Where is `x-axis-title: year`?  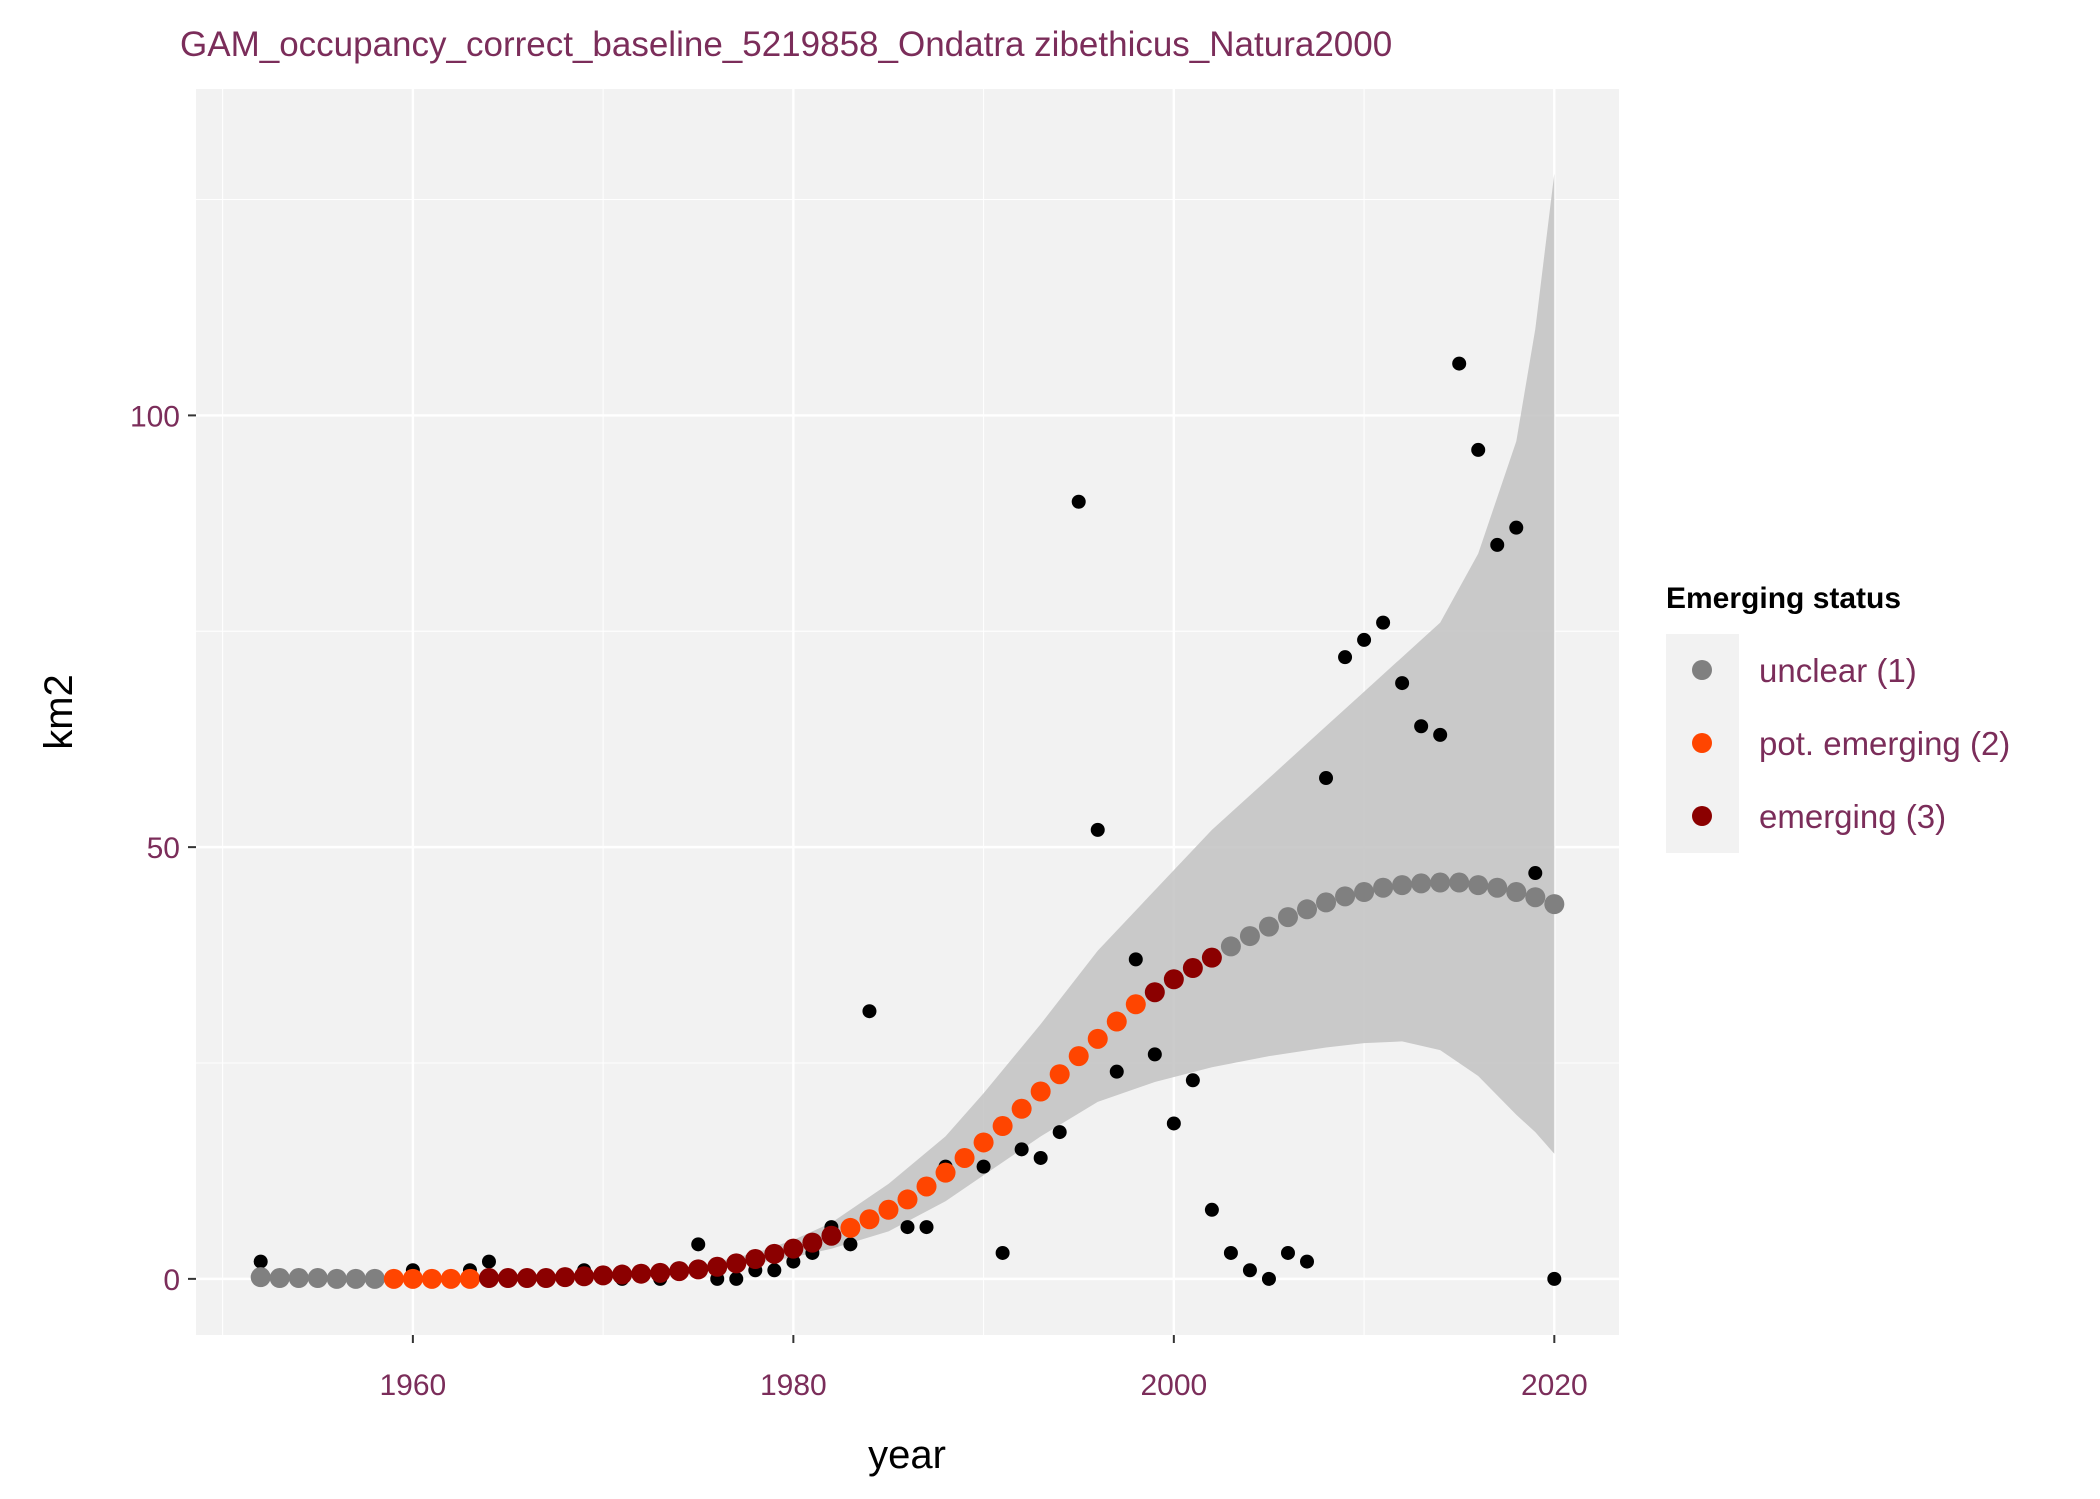 x-axis-title: year is located at coordinates (907, 1455).